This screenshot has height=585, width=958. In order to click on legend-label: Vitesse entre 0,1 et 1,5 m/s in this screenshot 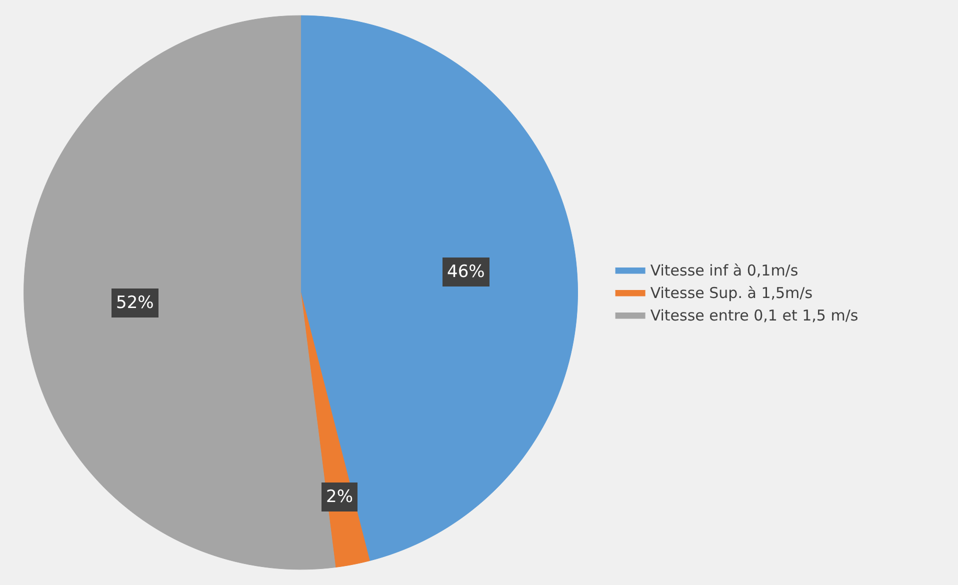, I will do `click(754, 315)`.